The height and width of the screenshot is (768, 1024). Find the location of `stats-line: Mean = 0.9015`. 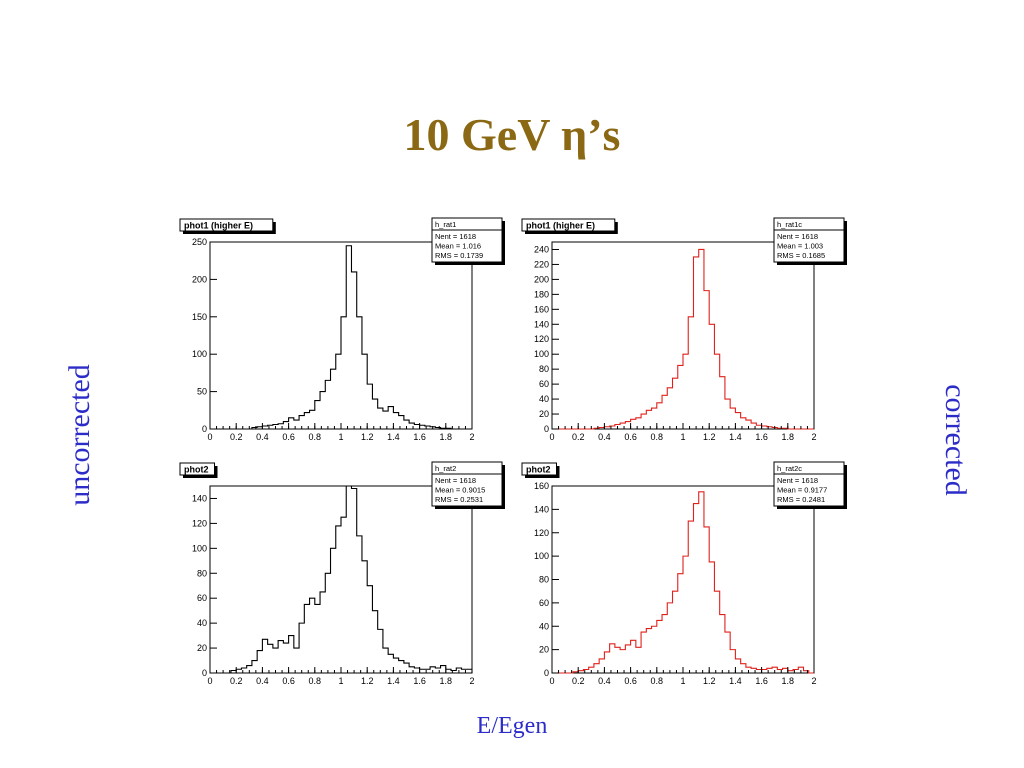

stats-line: Mean = 0.9015 is located at coordinates (460, 490).